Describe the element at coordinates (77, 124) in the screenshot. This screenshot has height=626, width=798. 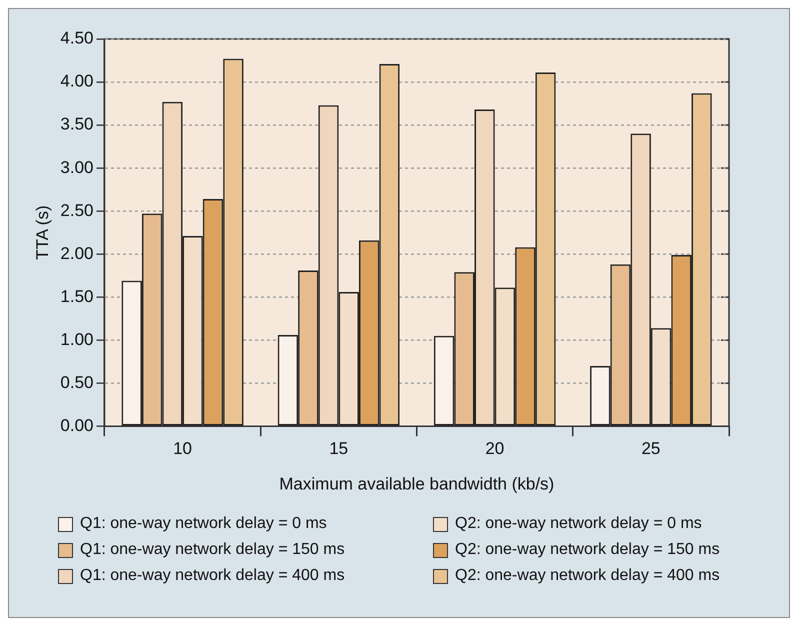
I see `y-tick-label: 3.50` at that location.